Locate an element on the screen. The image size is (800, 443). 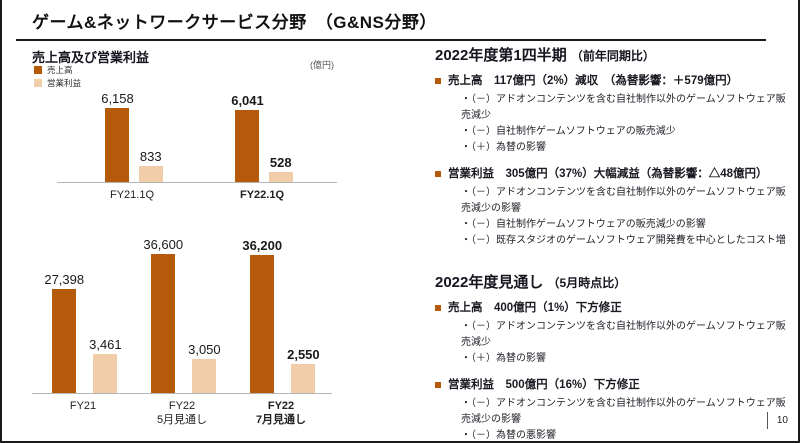
bar-value-label: 6,041 is located at coordinates (247, 100).